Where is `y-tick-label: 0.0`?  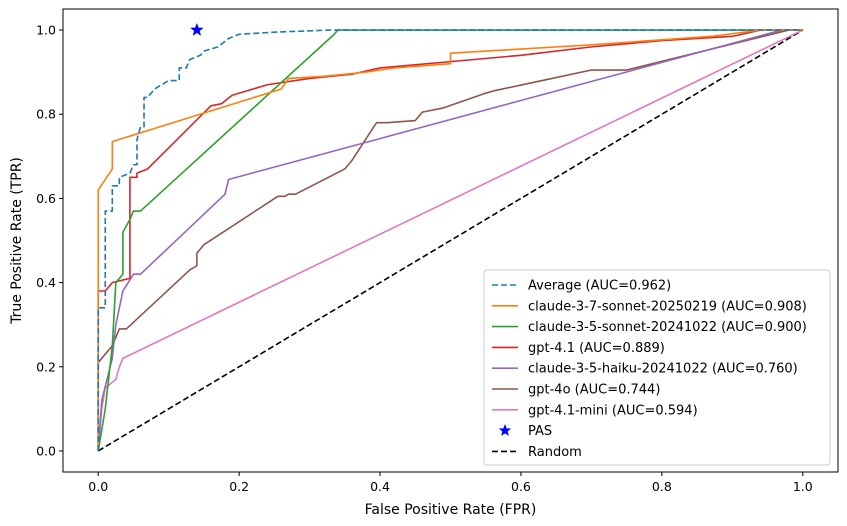 y-tick-label: 0.0 is located at coordinates (46, 450).